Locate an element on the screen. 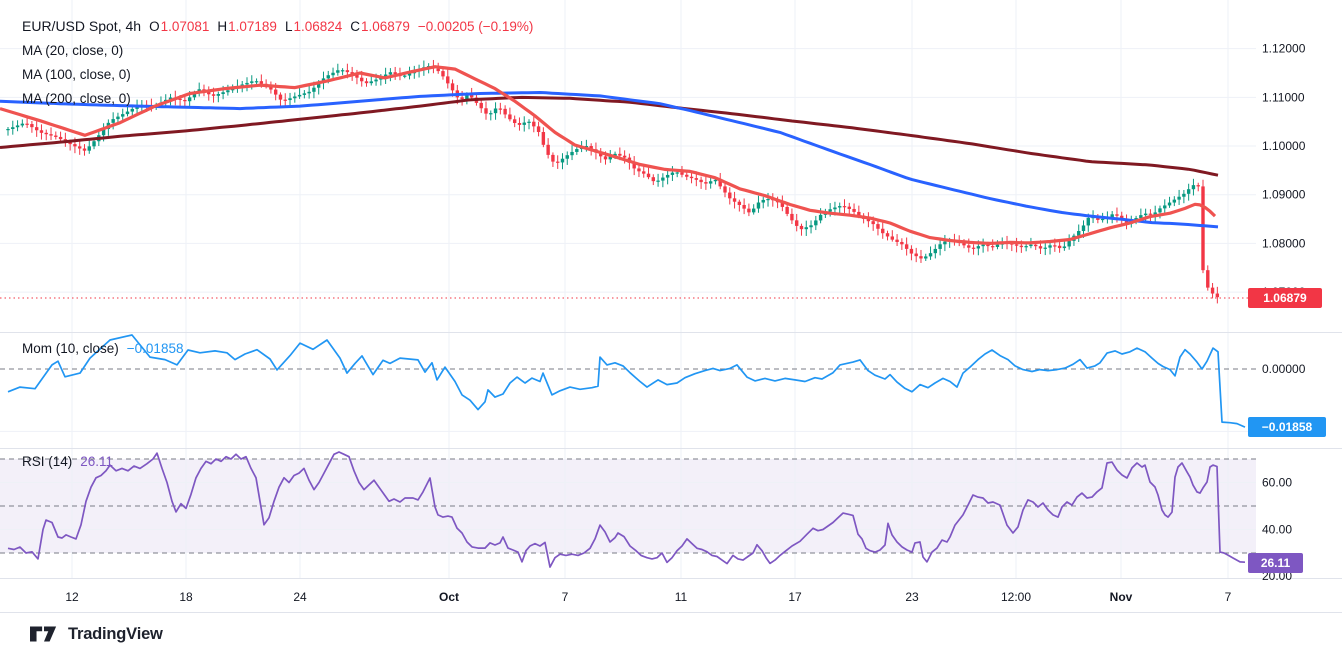 The width and height of the screenshot is (1342, 659). svg-text: 0.00000 is located at coordinates (1284, 369).